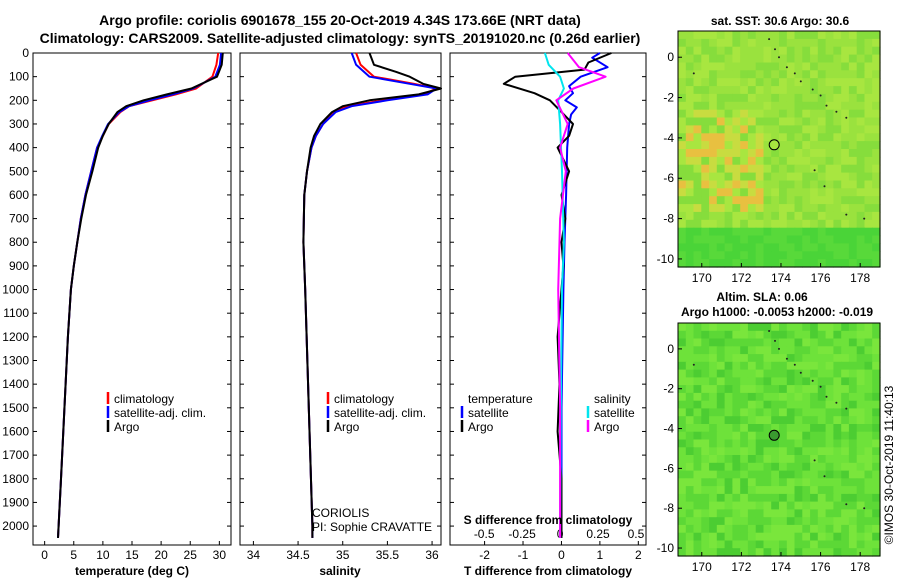 The width and height of the screenshot is (900, 580). I want to click on map-x-tick-label: 178, so click(860, 278).